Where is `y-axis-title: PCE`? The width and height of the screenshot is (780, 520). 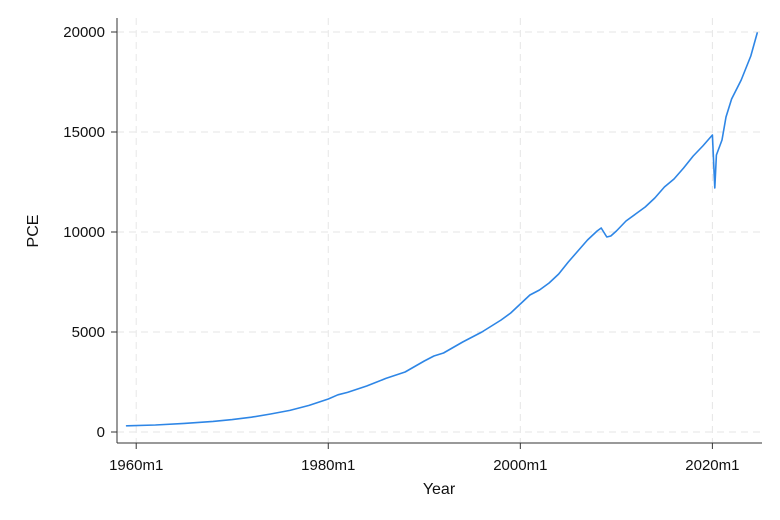 y-axis-title: PCE is located at coordinates (33, 231).